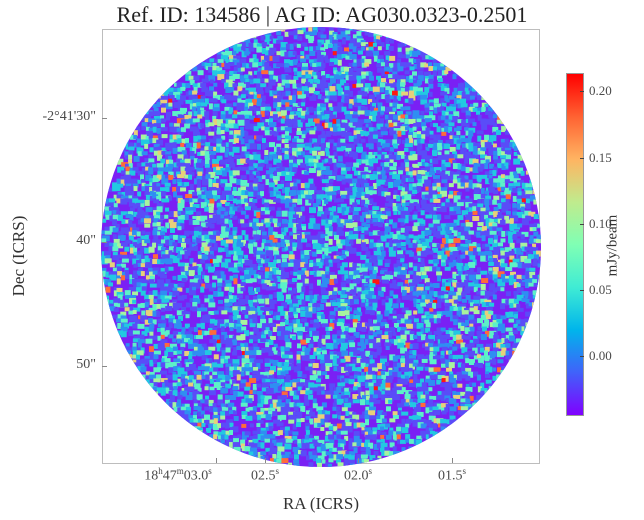 This screenshot has width=644, height=520. I want to click on colorbar, so click(575, 244).